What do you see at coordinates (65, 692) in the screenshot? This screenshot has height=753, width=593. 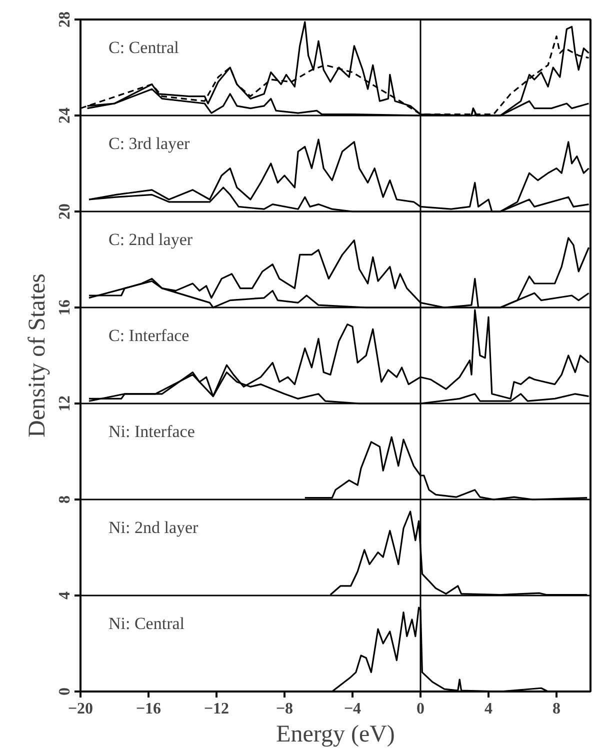 I see `y-tick-label: 0` at bounding box center [65, 692].